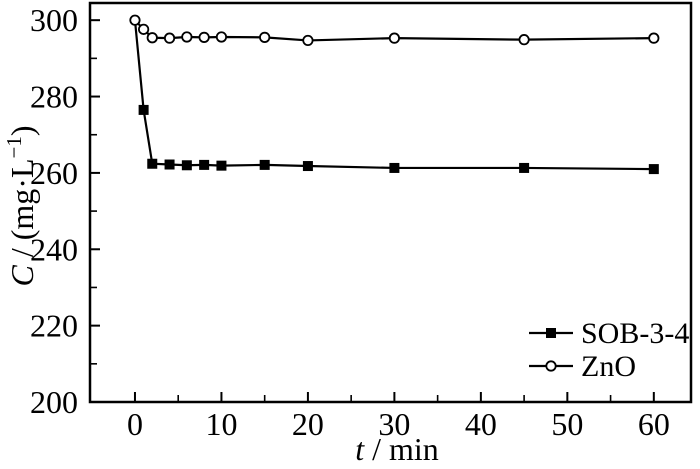 The image size is (700, 469). I want to click on series-zno, so click(394, 30).